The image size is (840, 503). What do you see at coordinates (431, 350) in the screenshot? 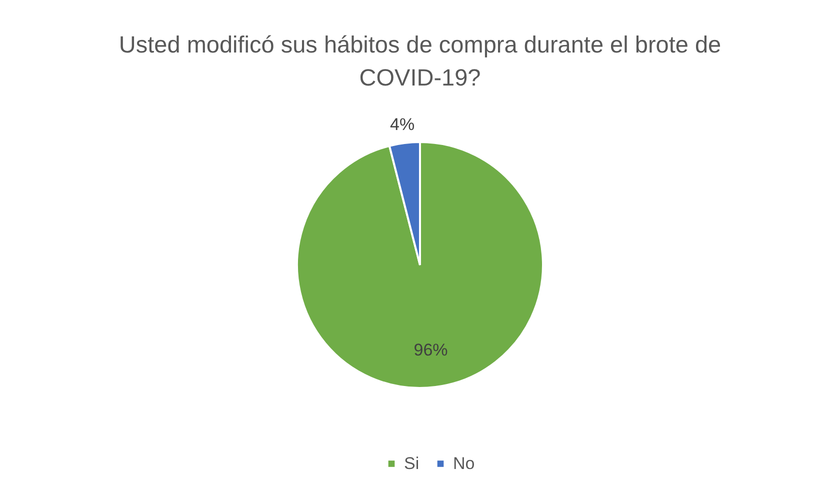
I see `data-label: 96%` at bounding box center [431, 350].